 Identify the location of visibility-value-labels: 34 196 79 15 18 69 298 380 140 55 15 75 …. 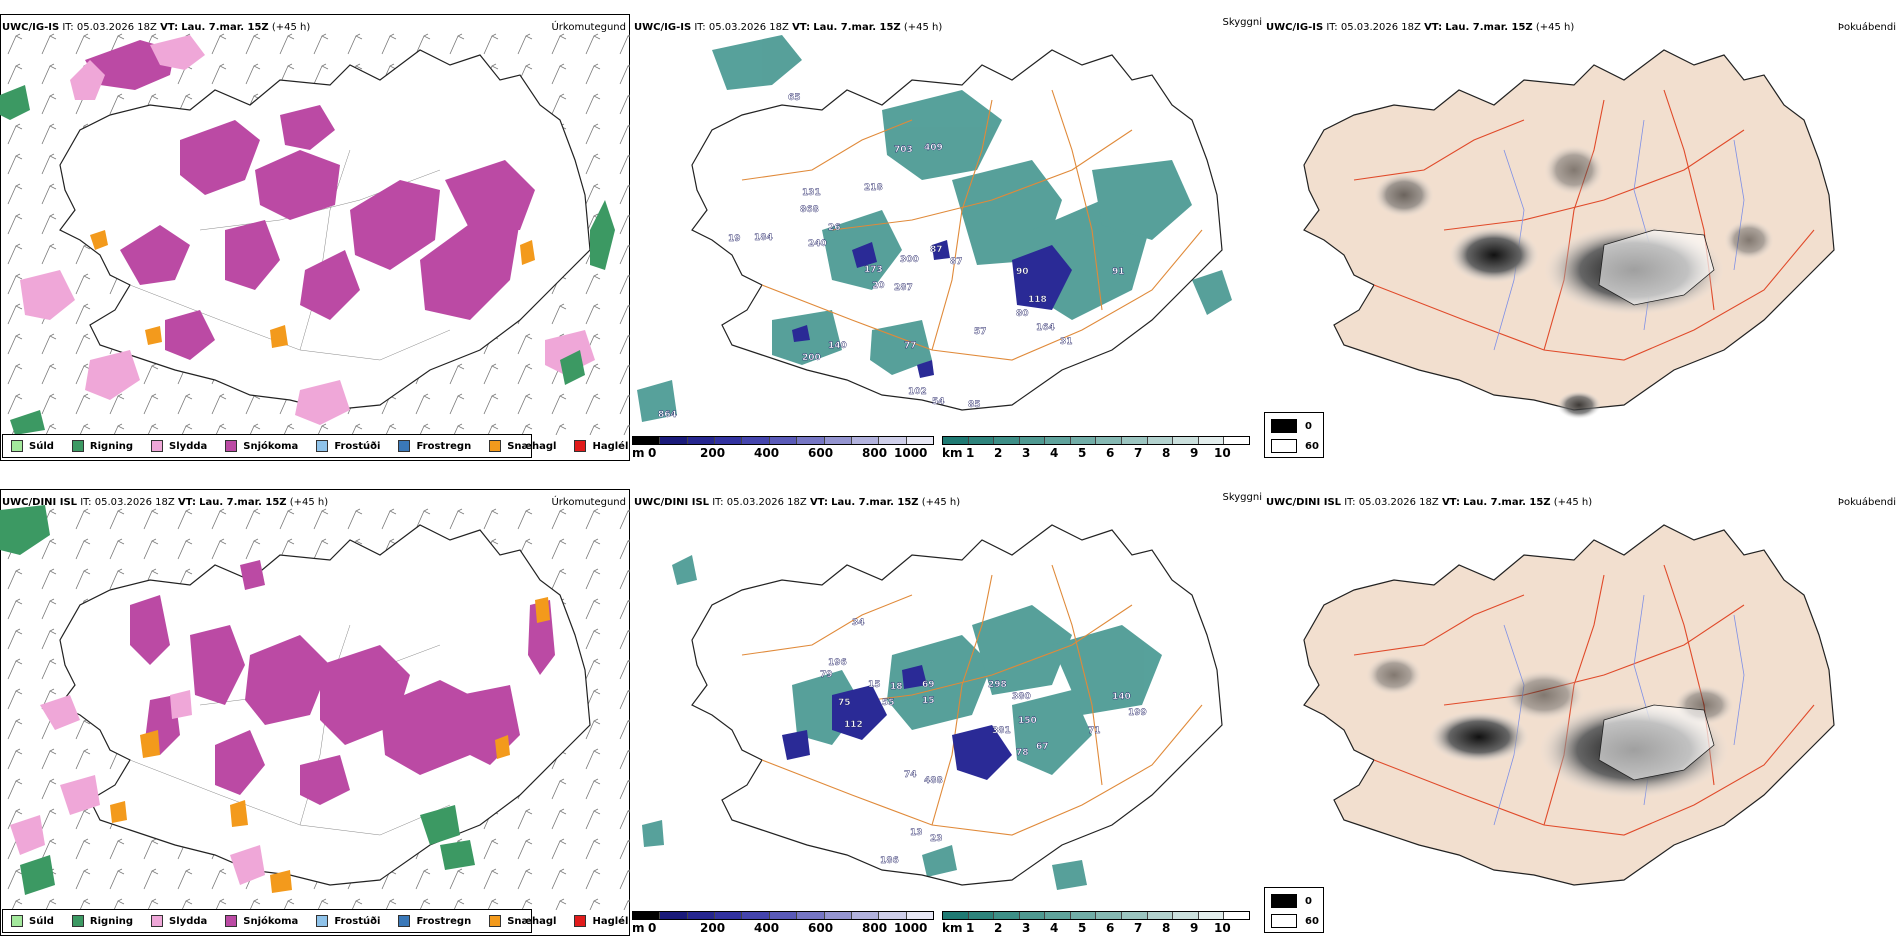
(983, 742).